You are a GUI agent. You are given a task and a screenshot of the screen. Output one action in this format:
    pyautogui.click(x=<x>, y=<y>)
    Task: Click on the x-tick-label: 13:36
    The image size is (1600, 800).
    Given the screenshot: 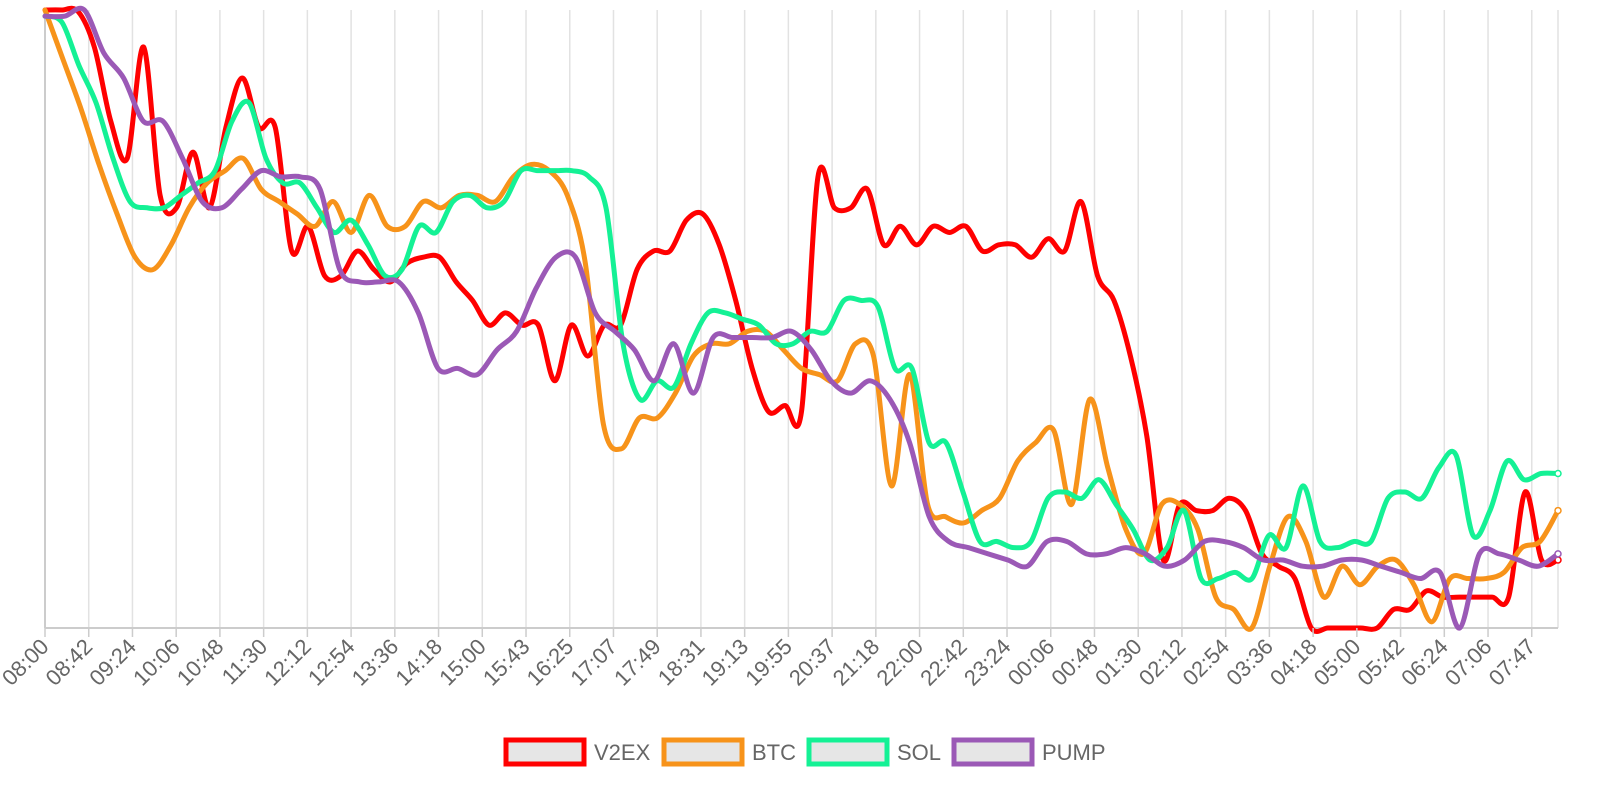 What is the action you would take?
    pyautogui.click(x=375, y=662)
    